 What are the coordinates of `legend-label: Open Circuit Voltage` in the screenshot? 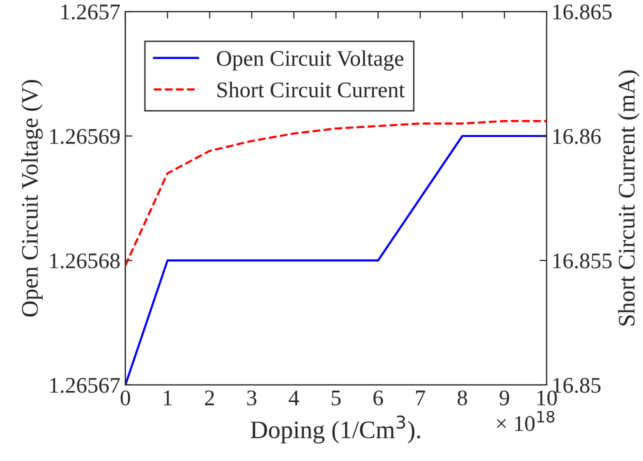 It's located at (310, 60).